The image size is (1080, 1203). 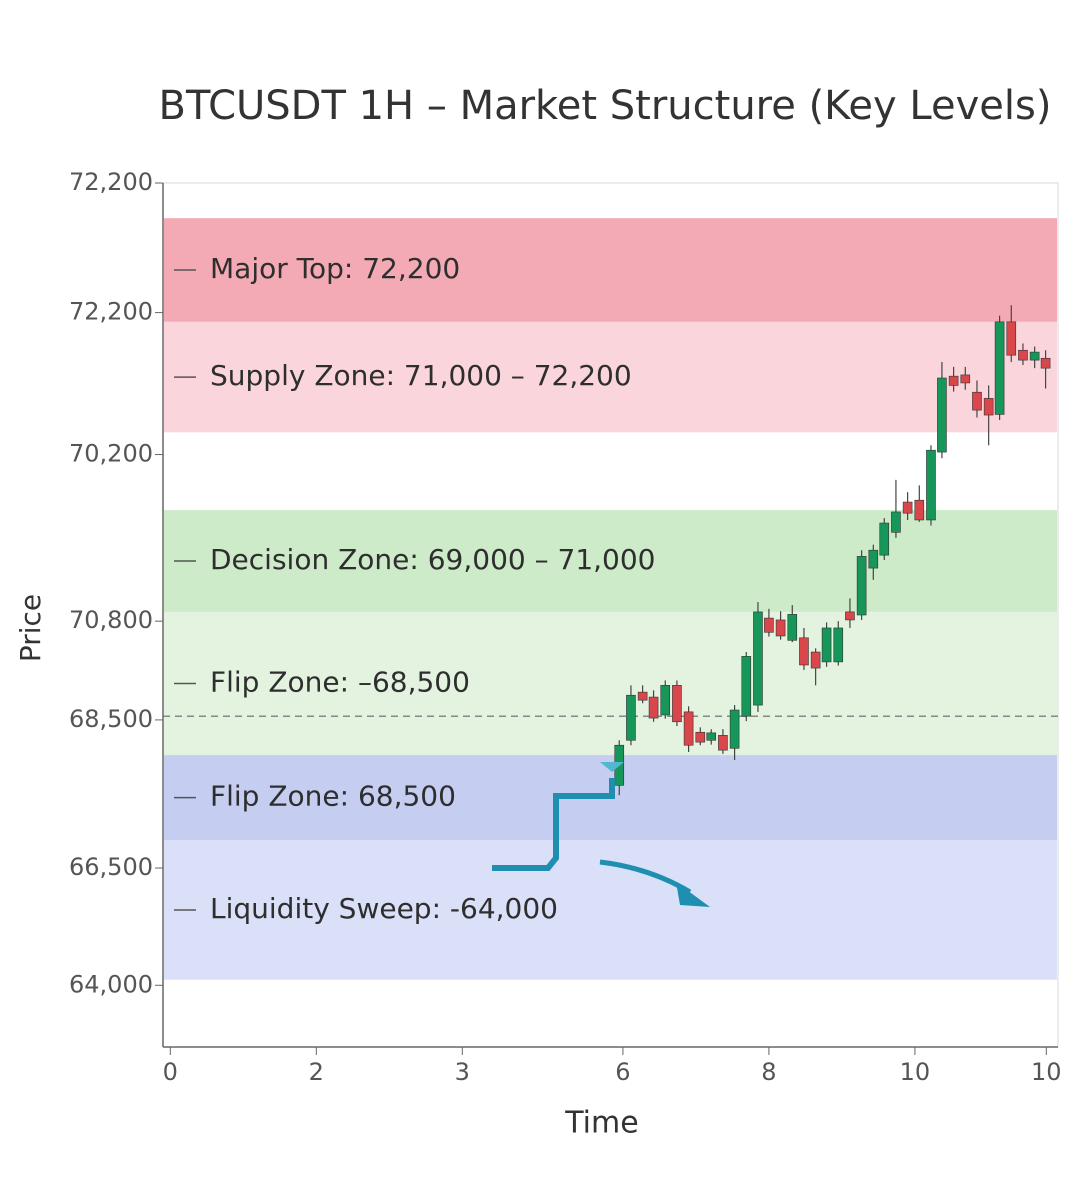 I want to click on x-tick-label: 0, so click(x=170, y=1072).